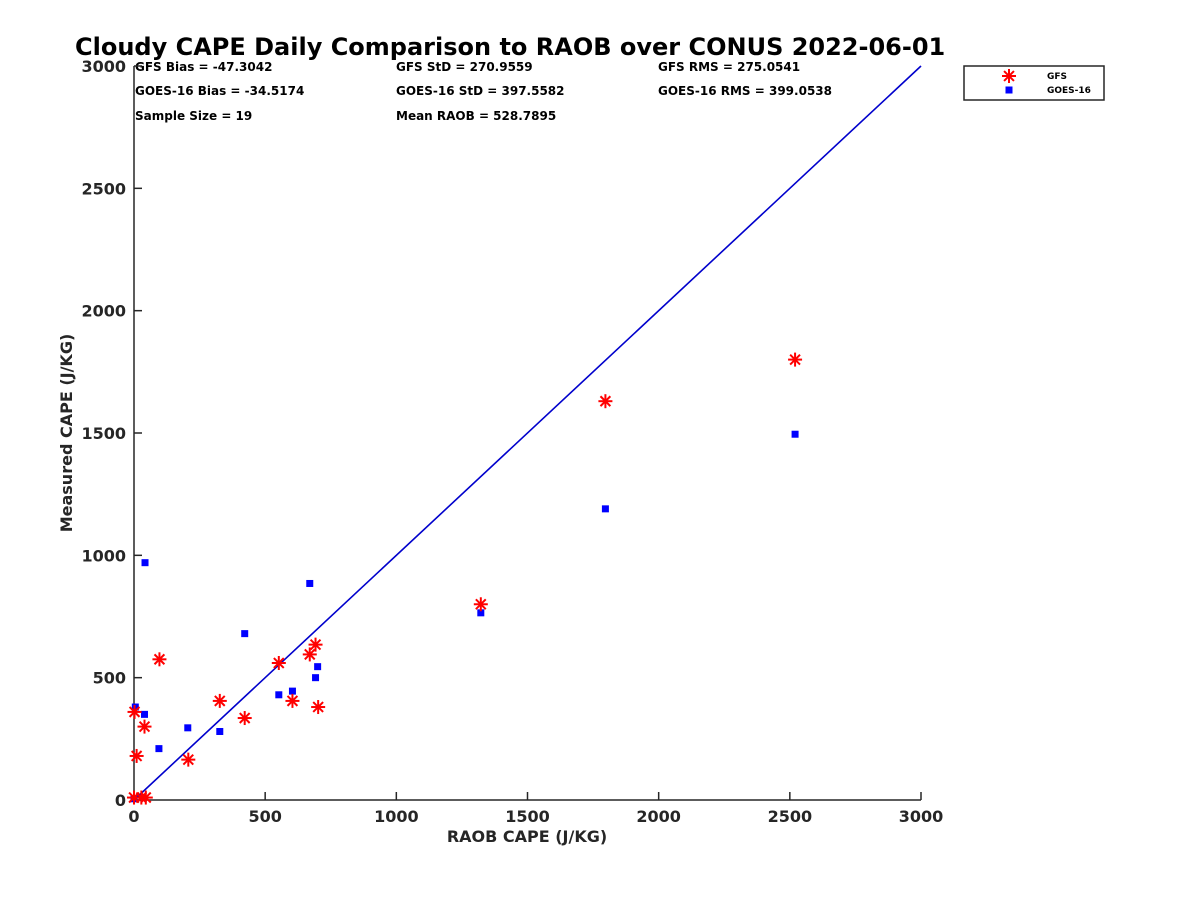 The height and width of the screenshot is (900, 1200). Describe the element at coordinates (1069, 91) in the screenshot. I see `legend-label-goes16: GOES-16` at that location.